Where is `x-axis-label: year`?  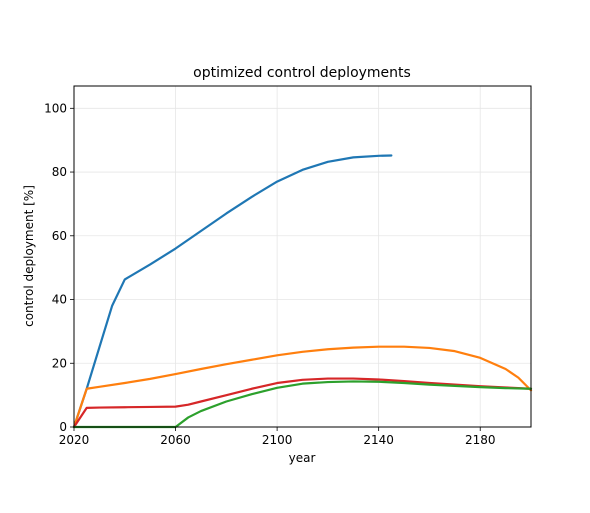 x-axis-label: year is located at coordinates (302, 458).